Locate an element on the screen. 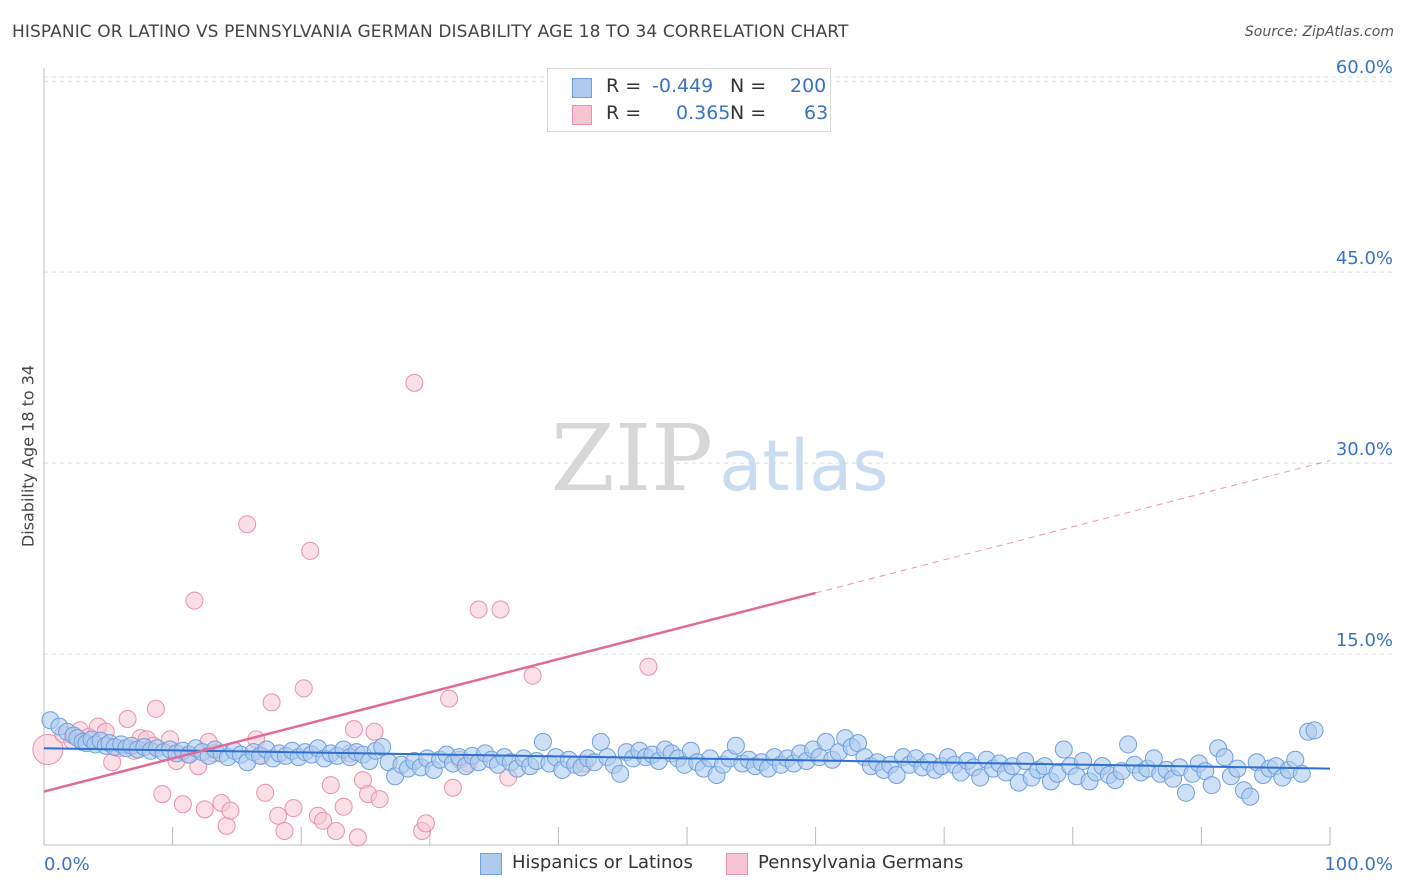 This screenshot has height=892, width=1406. y-tick-label: 45.0% is located at coordinates (1364, 258).